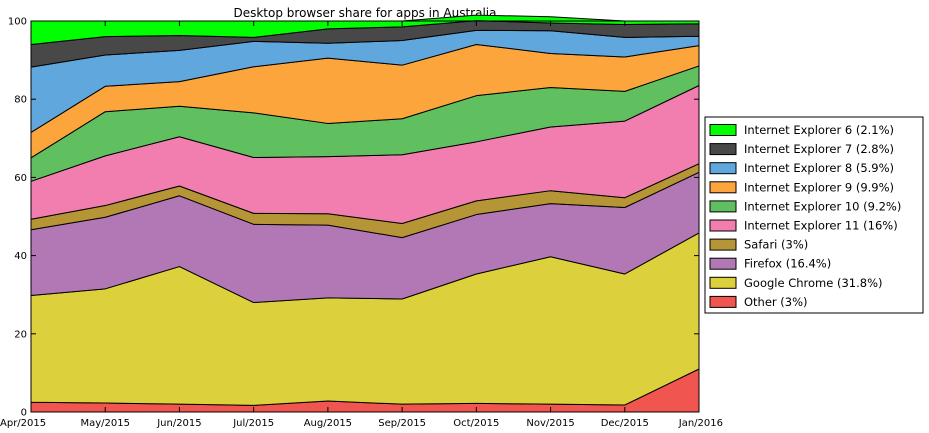 The height and width of the screenshot is (433, 929). What do you see at coordinates (24, 413) in the screenshot?
I see `y-tick-label: 0` at bounding box center [24, 413].